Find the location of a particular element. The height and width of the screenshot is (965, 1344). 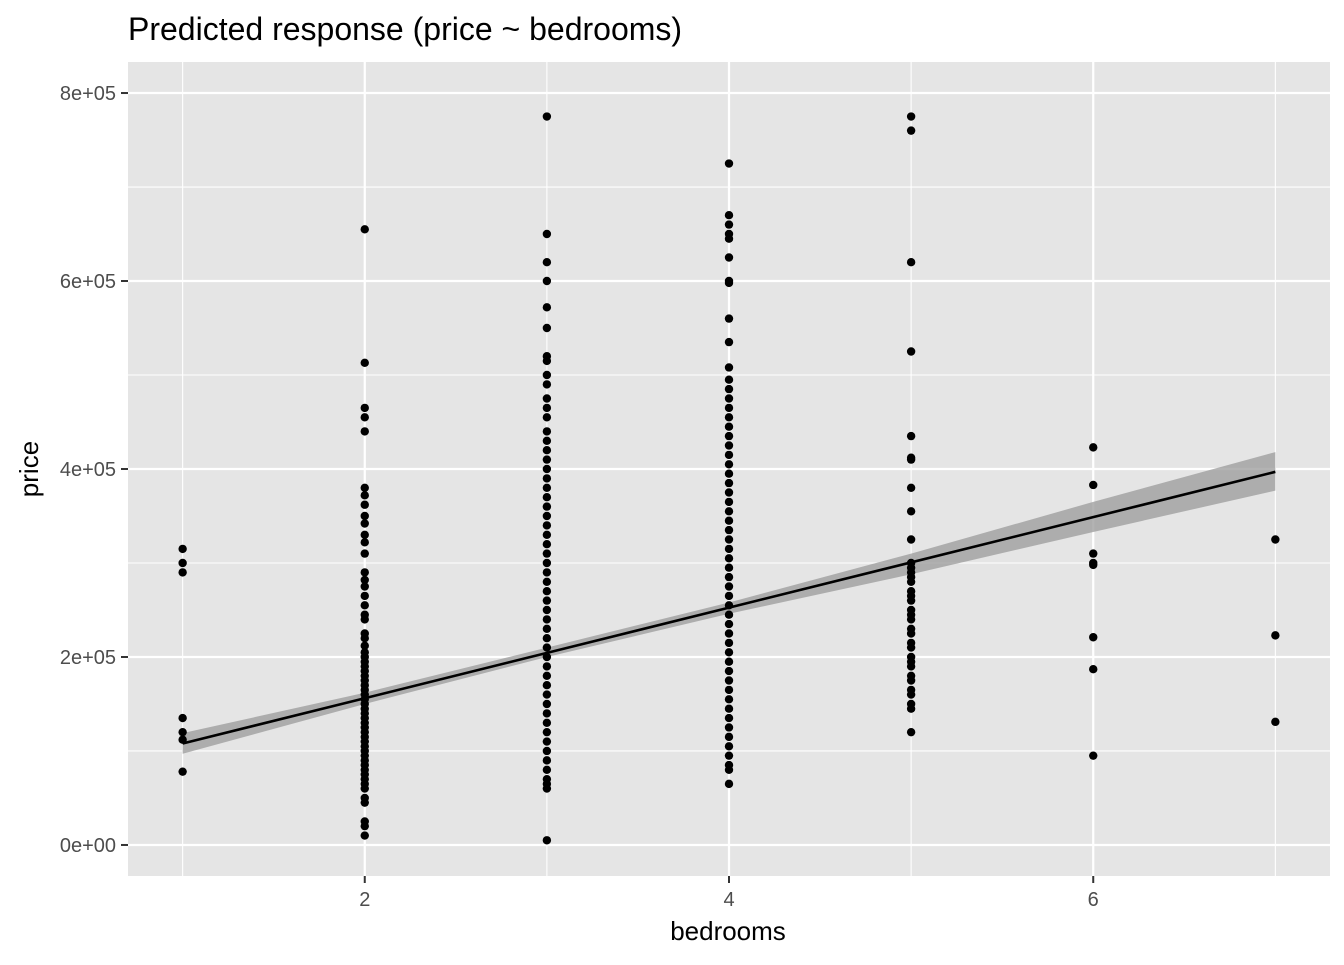

y-tick-label: 6e+05 is located at coordinates (88, 282).